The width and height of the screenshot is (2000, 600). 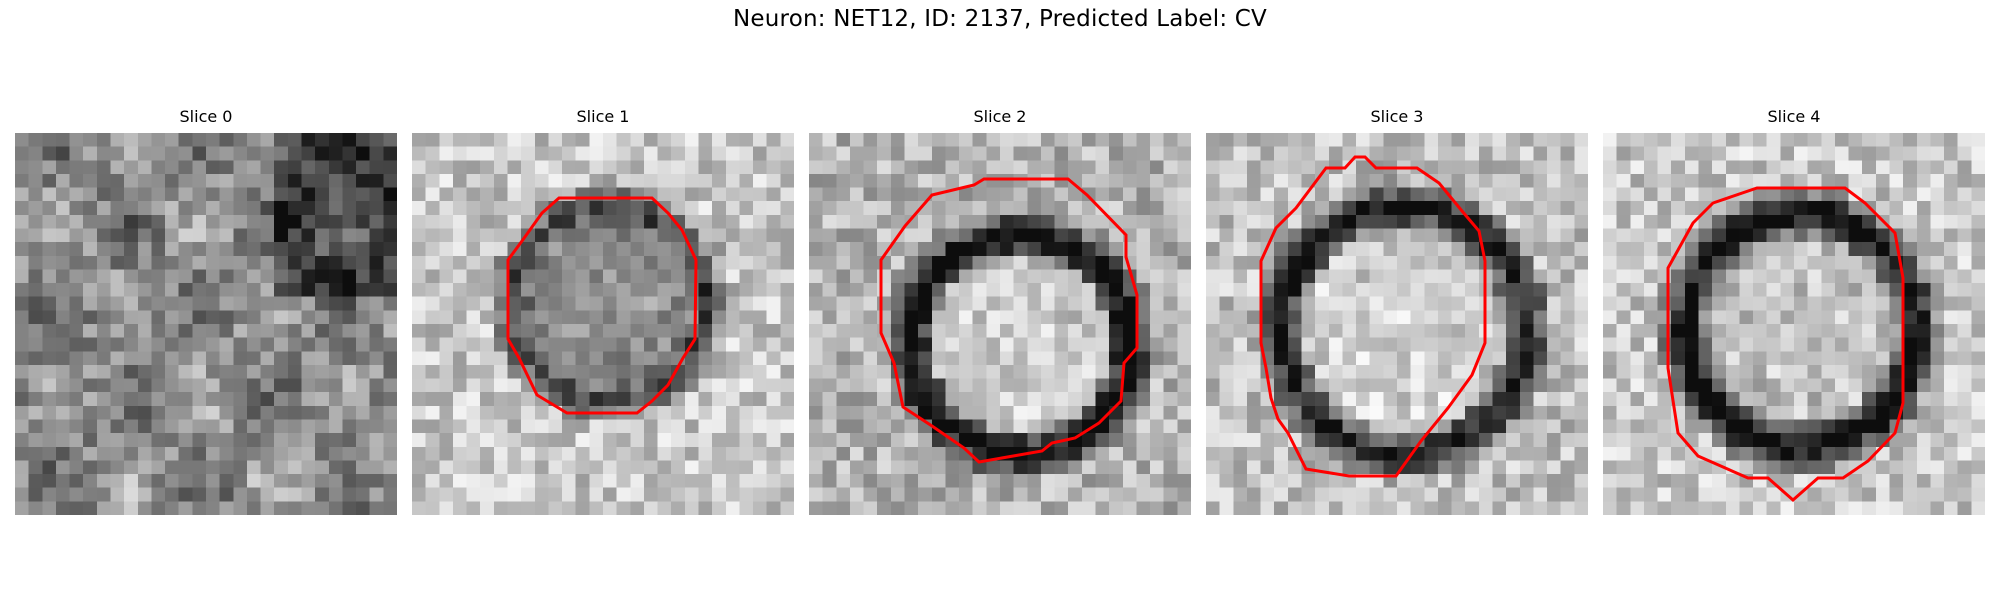 What do you see at coordinates (603, 116) in the screenshot?
I see `slice-title: Slice 1` at bounding box center [603, 116].